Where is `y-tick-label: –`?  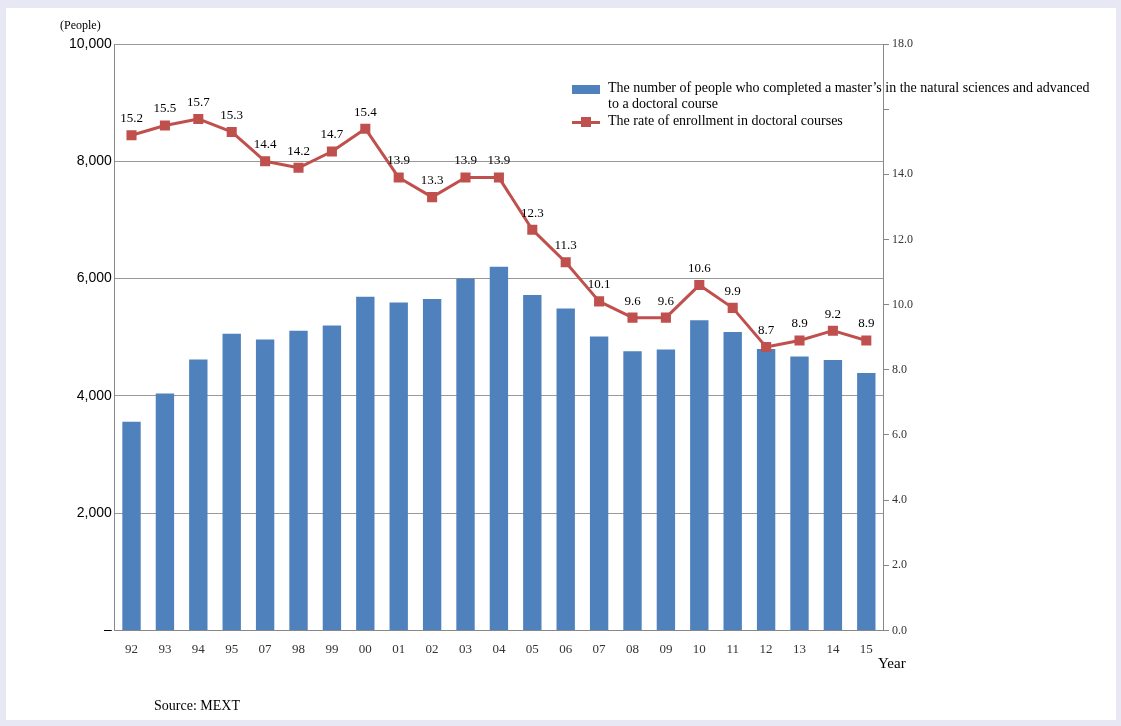
y-tick-label: – is located at coordinates (108, 629).